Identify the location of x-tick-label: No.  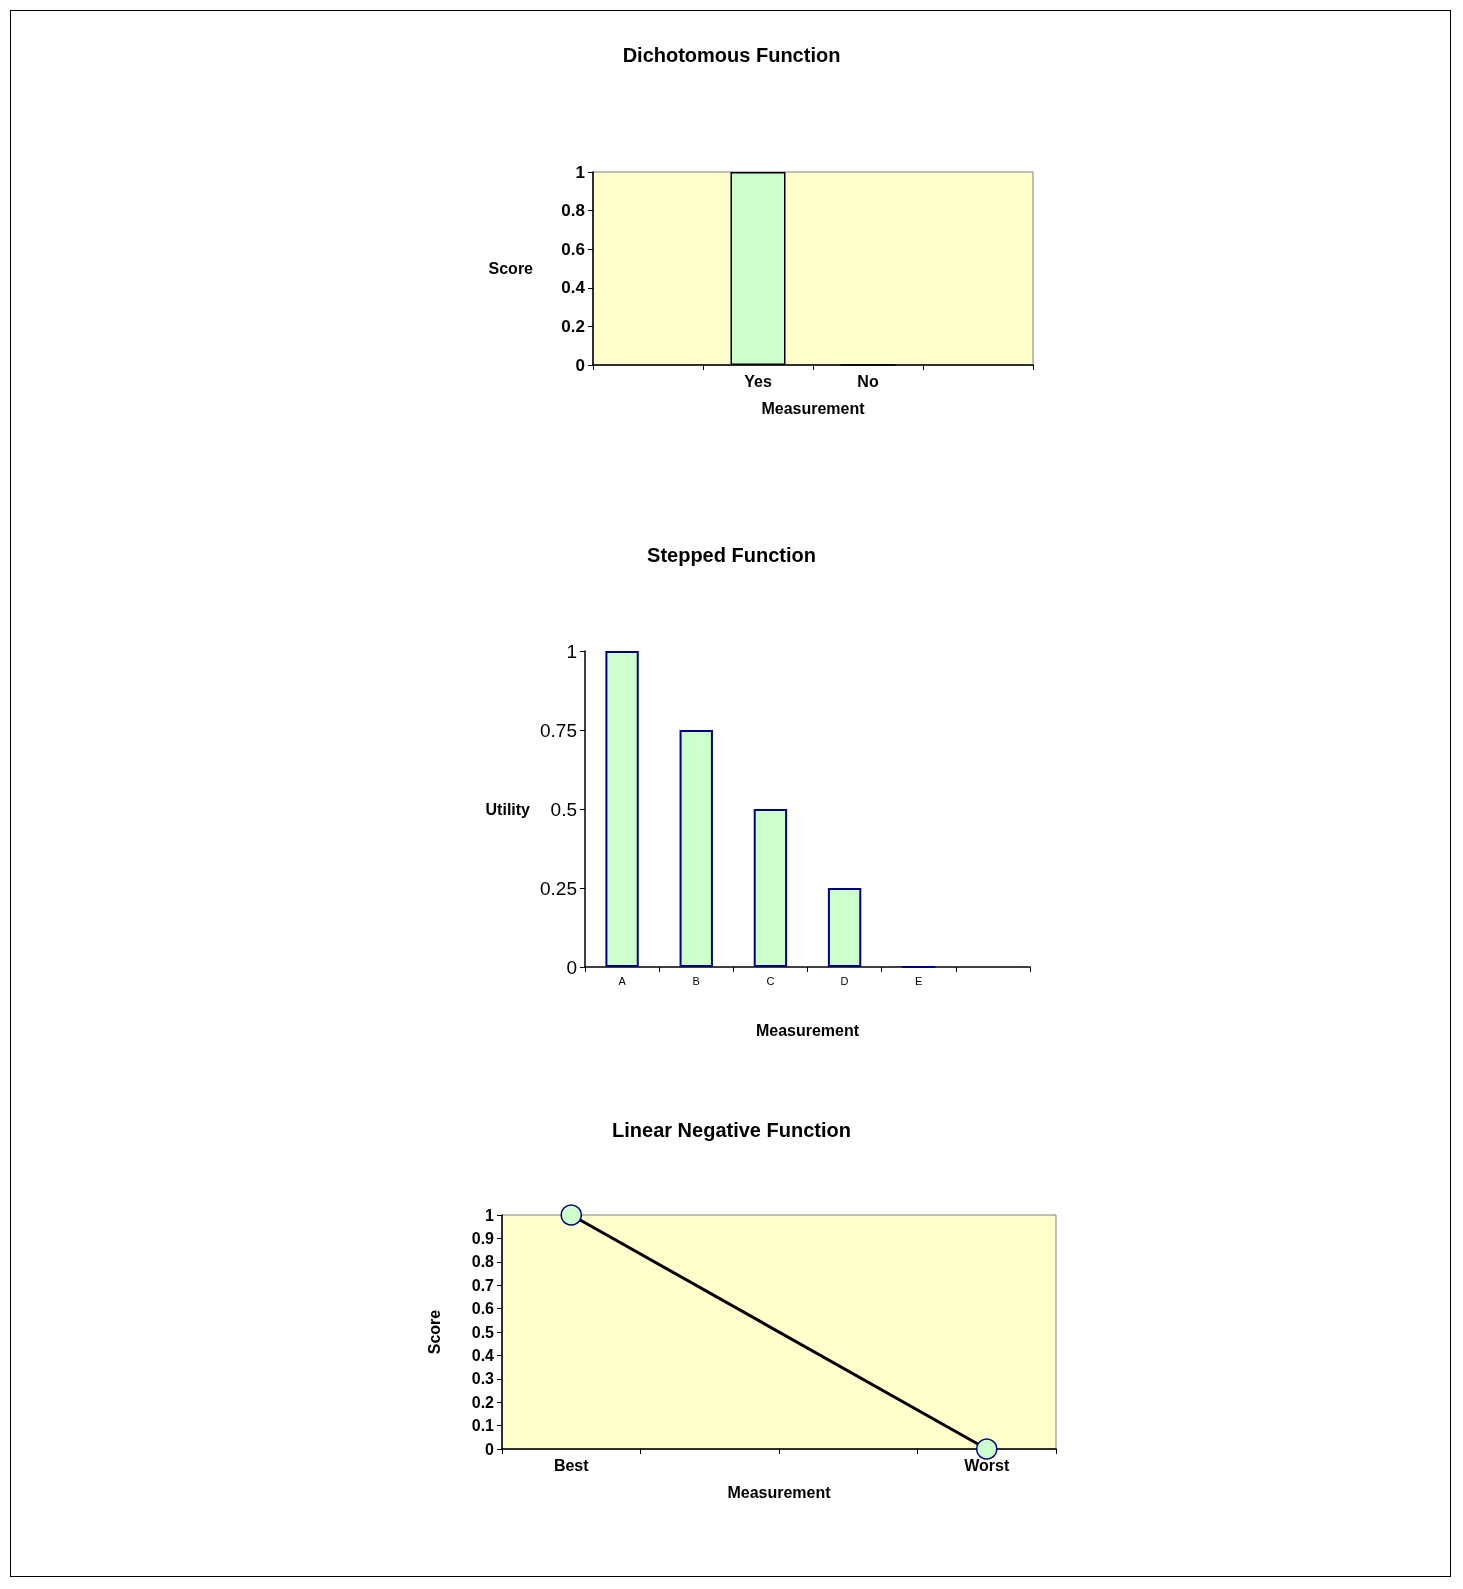
(868, 381).